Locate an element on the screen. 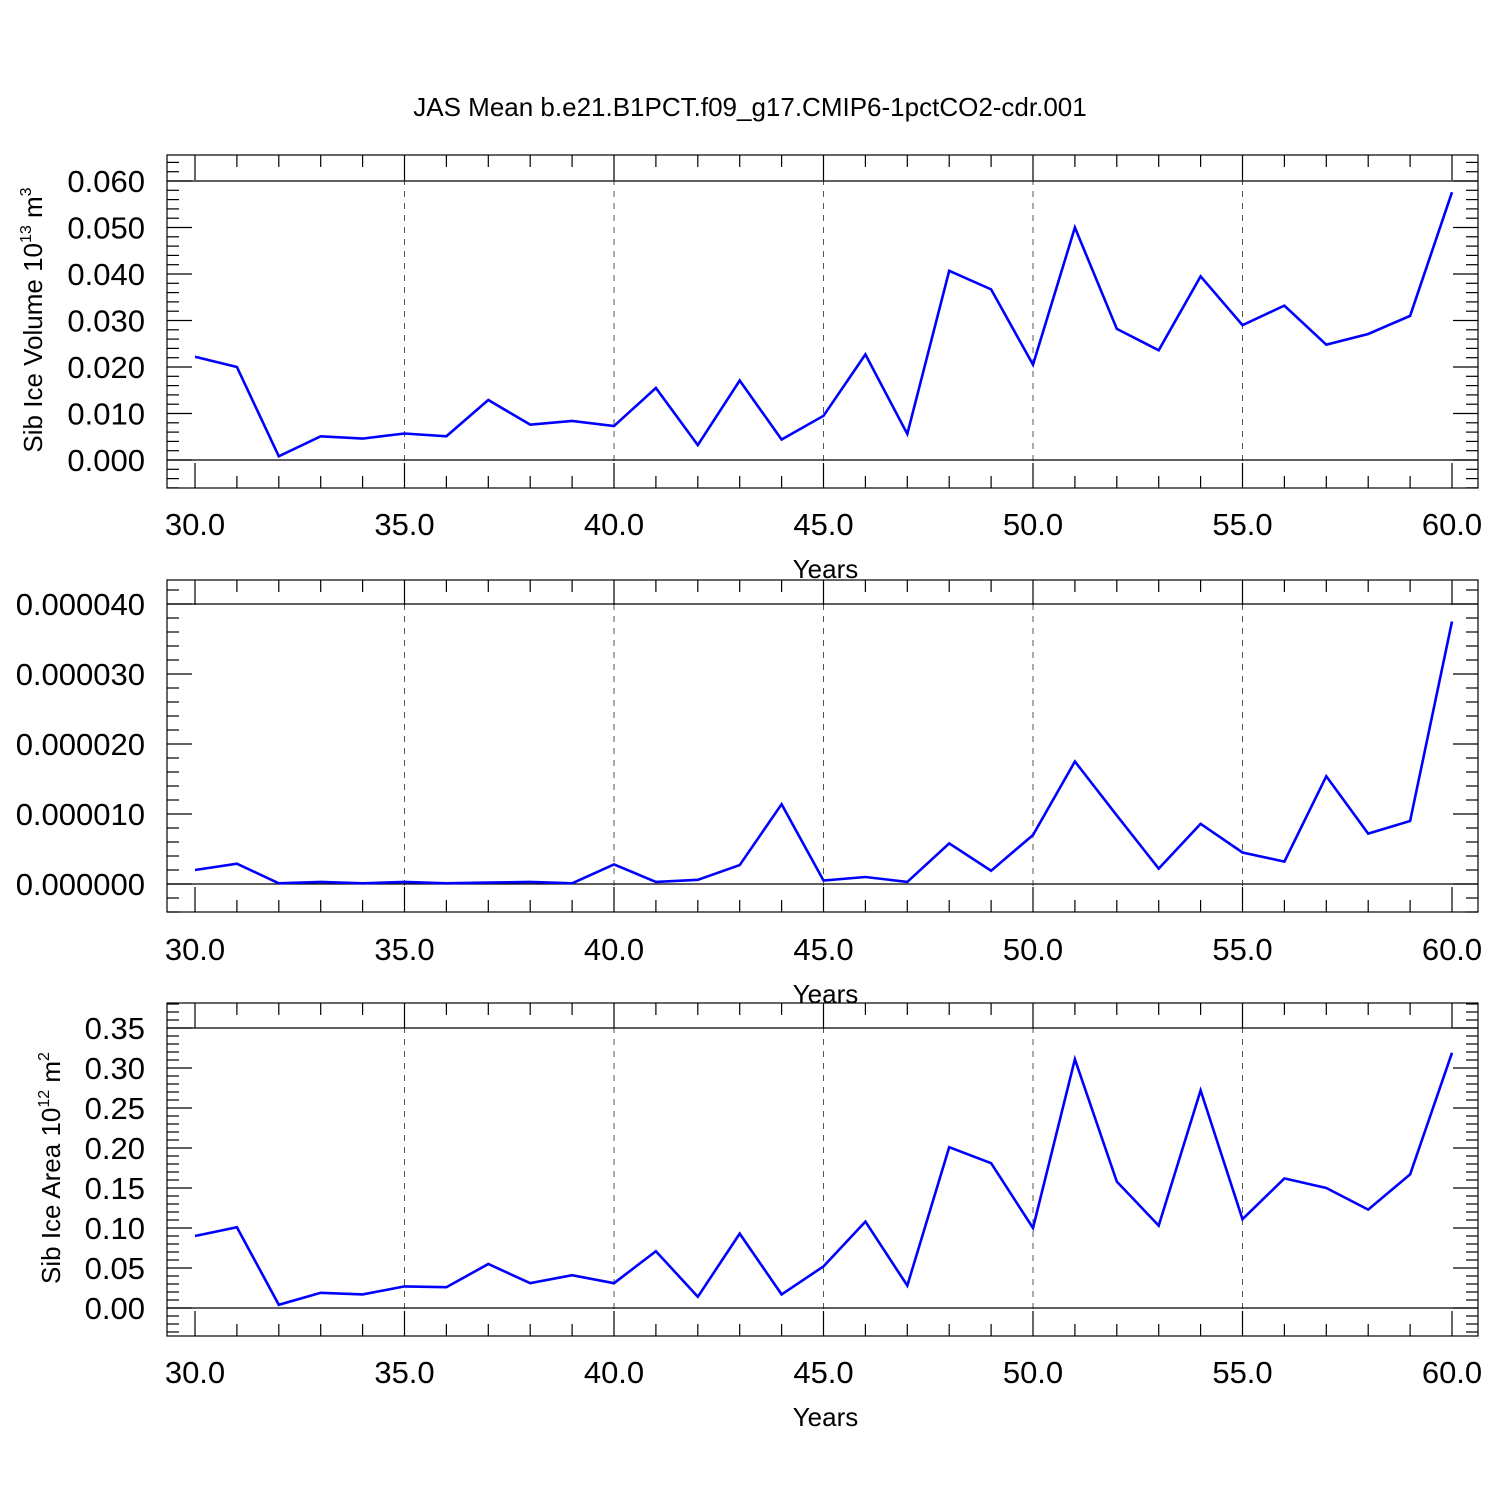 The height and width of the screenshot is (1500, 1500). y-axis-title-superscript: 12 is located at coordinates (44, 1099).